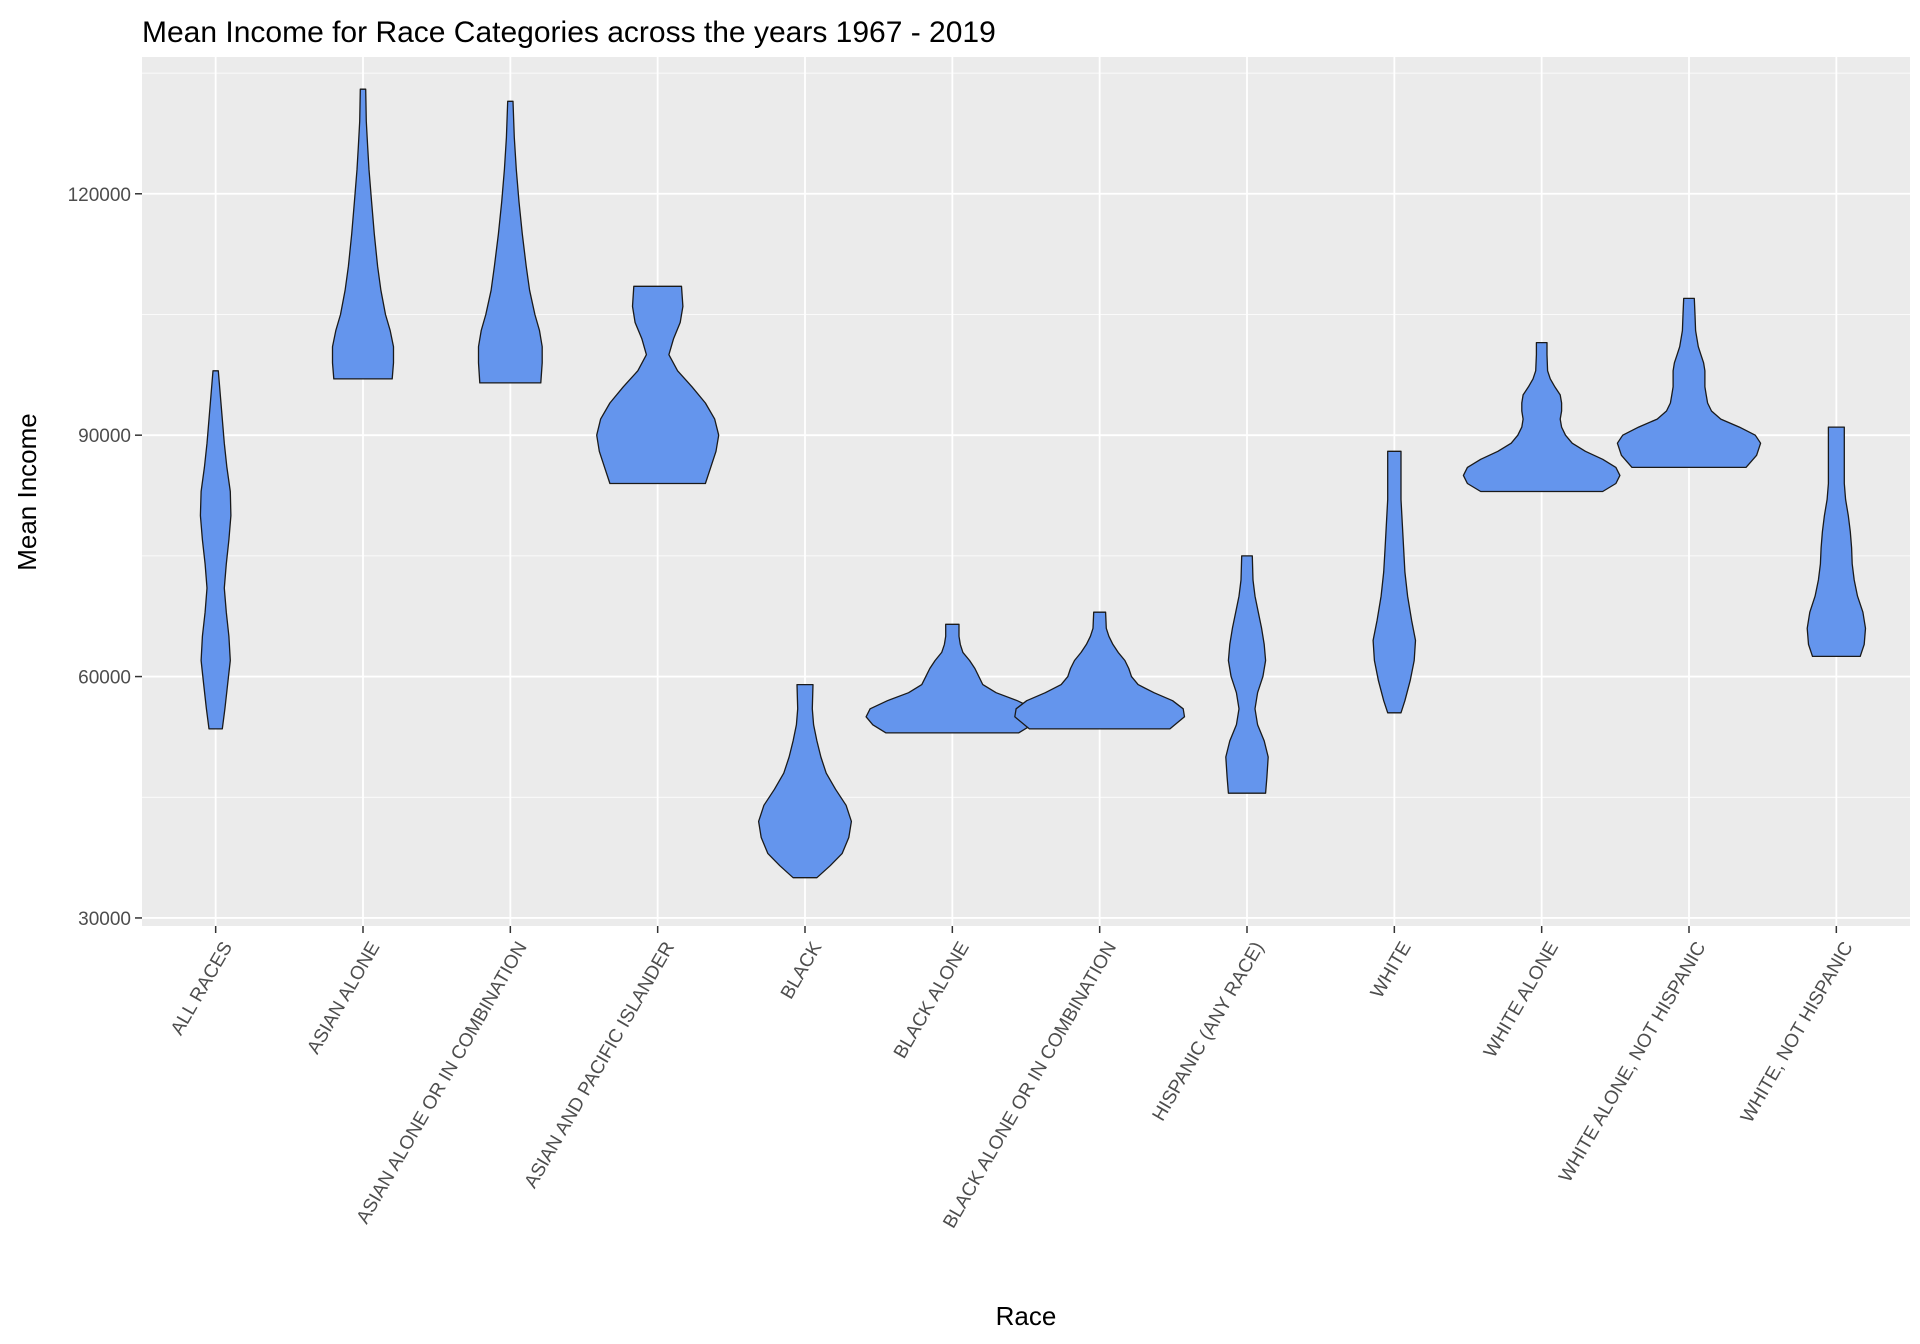 This screenshot has width=1920, height=1344. Describe the element at coordinates (802, 970) in the screenshot. I see `x-tick-label: BLACK` at that location.